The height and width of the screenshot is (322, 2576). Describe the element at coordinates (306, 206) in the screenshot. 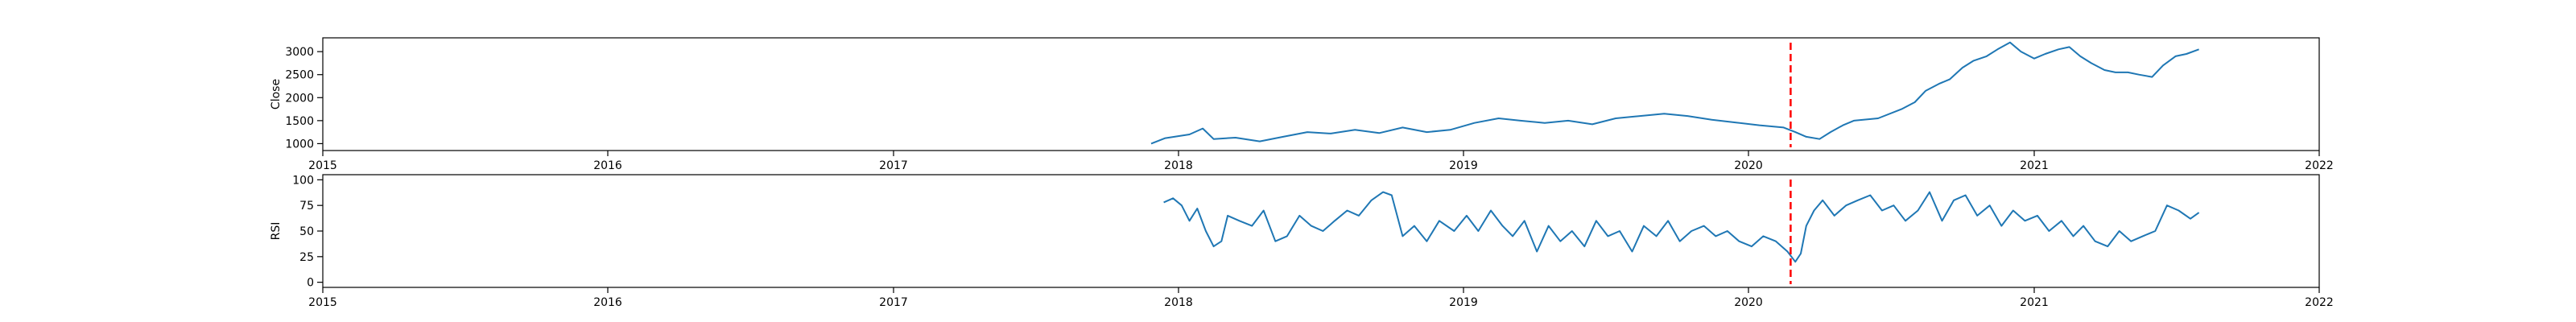

I see `rsi-y-tick-label: 75` at that location.